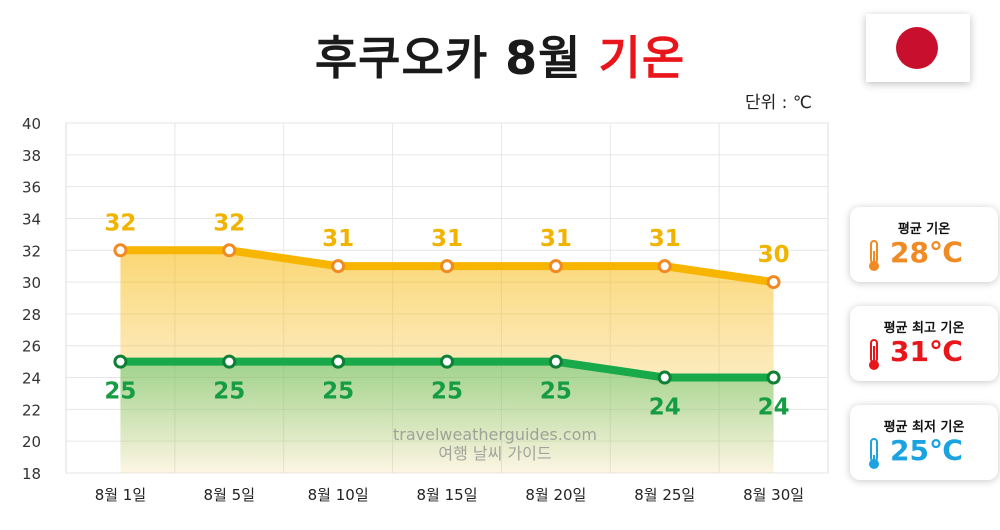  I want to click on watermark-text: 여행 날씨 가이드, so click(494, 453).